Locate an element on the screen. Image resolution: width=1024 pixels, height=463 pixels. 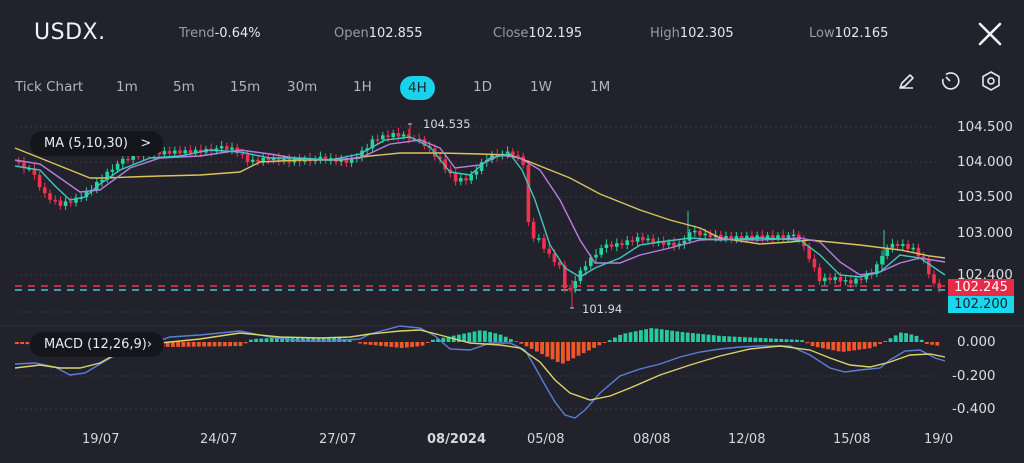
stat-open: Open102.855 is located at coordinates (378, 33).